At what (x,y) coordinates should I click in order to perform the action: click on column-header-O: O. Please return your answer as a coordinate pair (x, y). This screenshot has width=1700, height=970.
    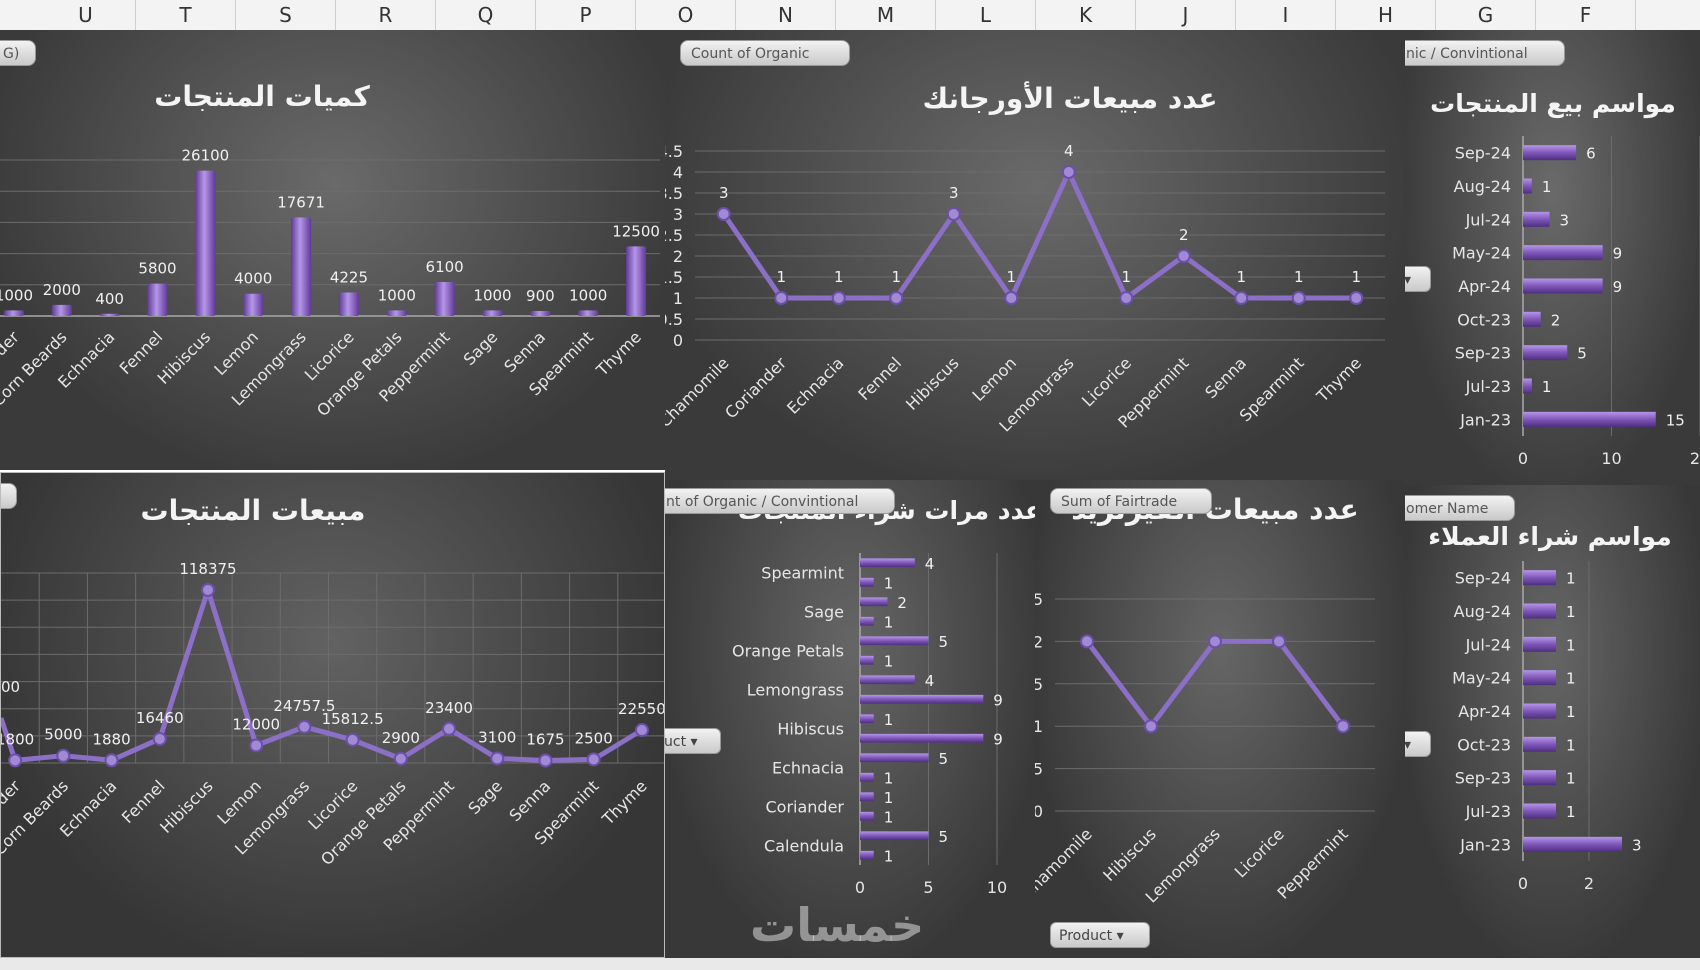
    Looking at the image, I should click on (686, 15).